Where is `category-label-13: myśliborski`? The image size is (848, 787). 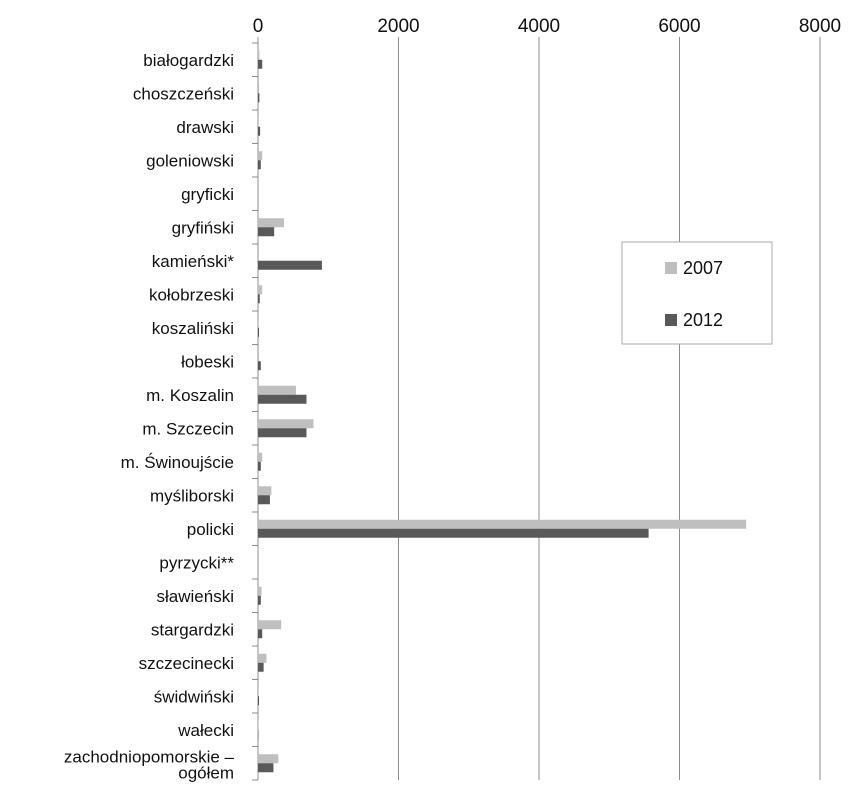
category-label-13: myśliborski is located at coordinates (192, 495).